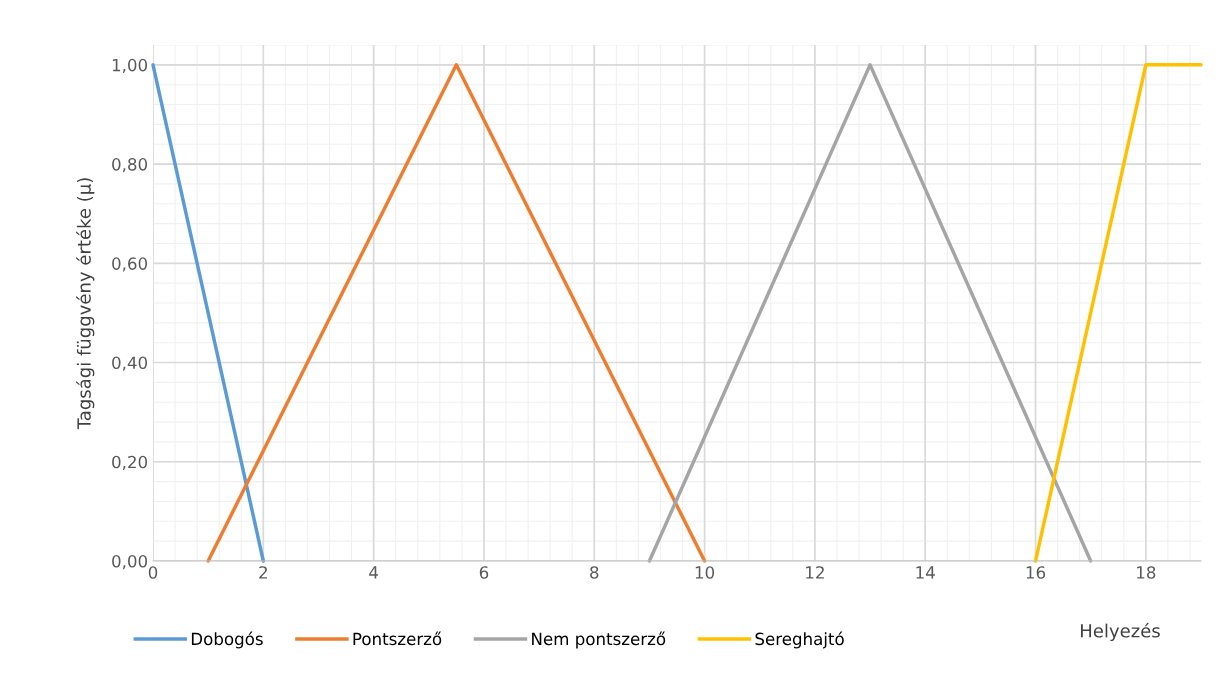 This screenshot has width=1229, height=677. Describe the element at coordinates (85, 304) in the screenshot. I see `y-axis-title: Tagsági függvény értéke (µ)` at that location.